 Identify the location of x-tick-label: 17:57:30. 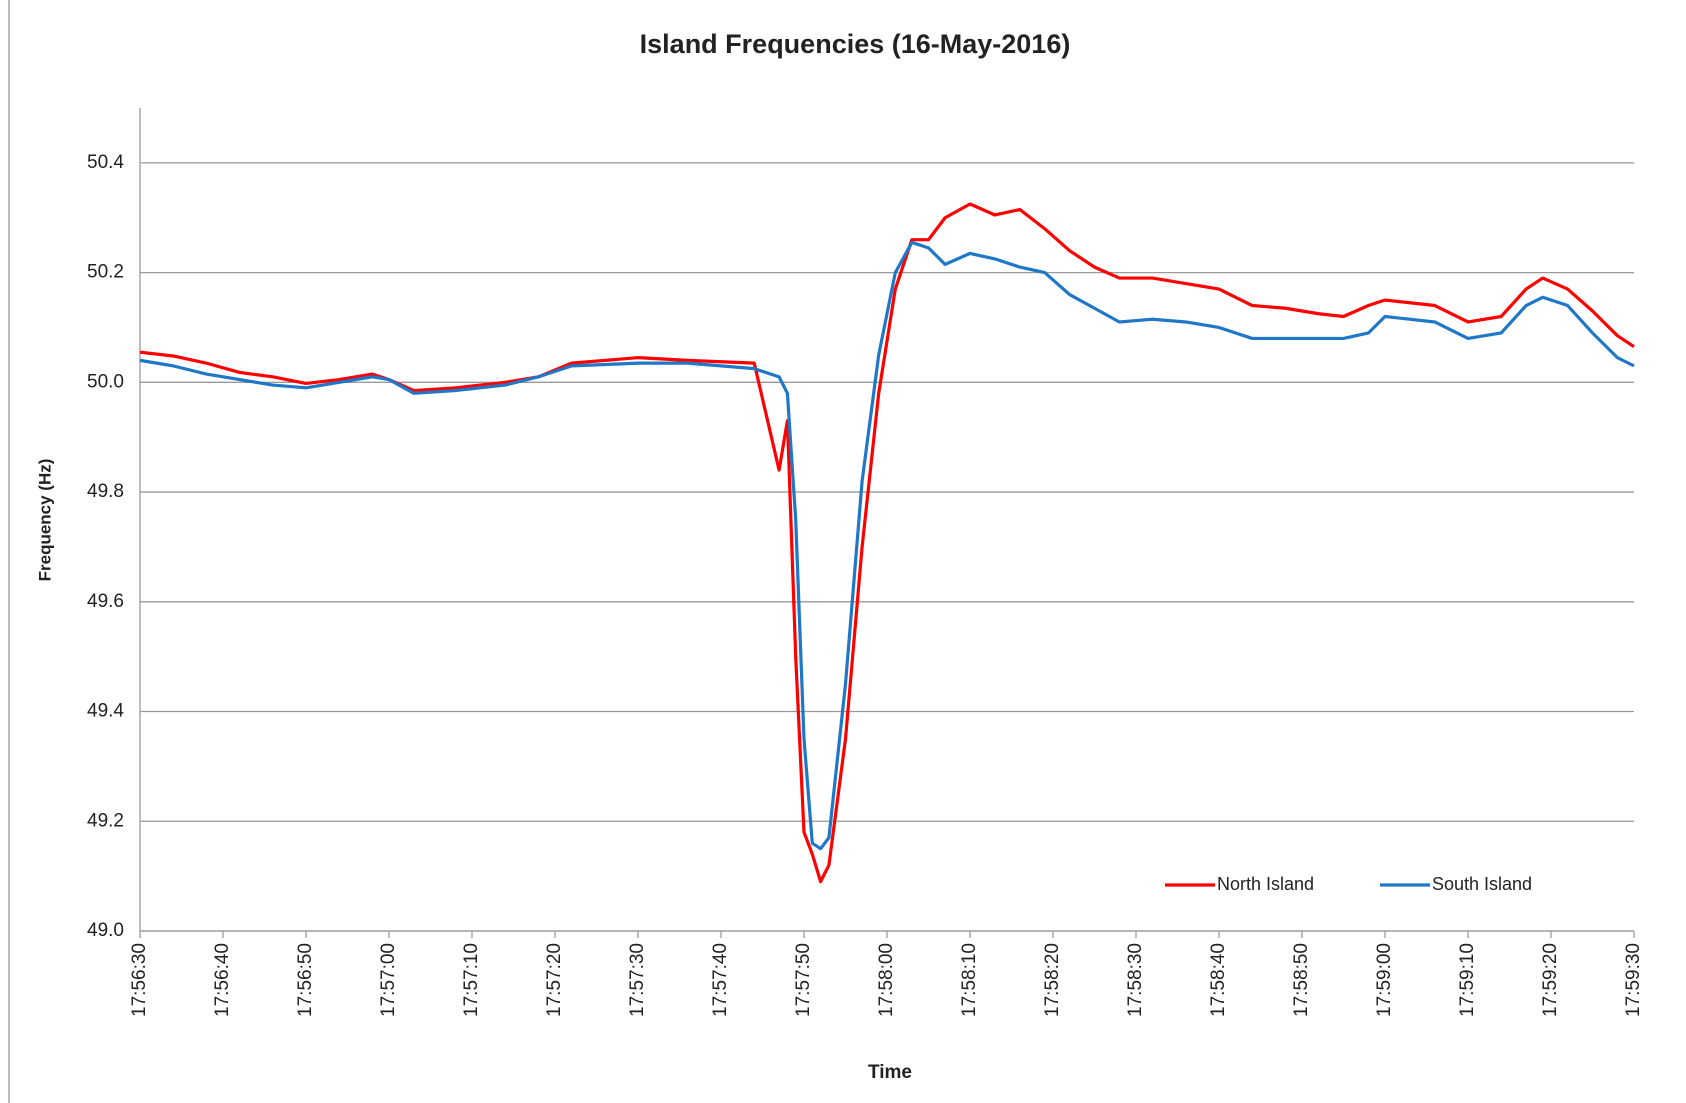
(637, 980).